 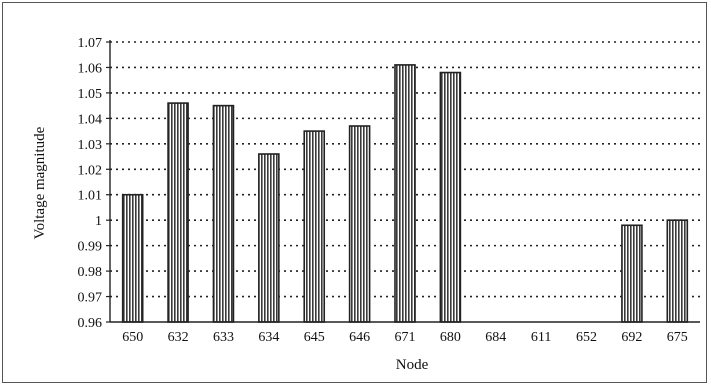 I want to click on y-tick-label: 0.98, so click(x=90, y=272).